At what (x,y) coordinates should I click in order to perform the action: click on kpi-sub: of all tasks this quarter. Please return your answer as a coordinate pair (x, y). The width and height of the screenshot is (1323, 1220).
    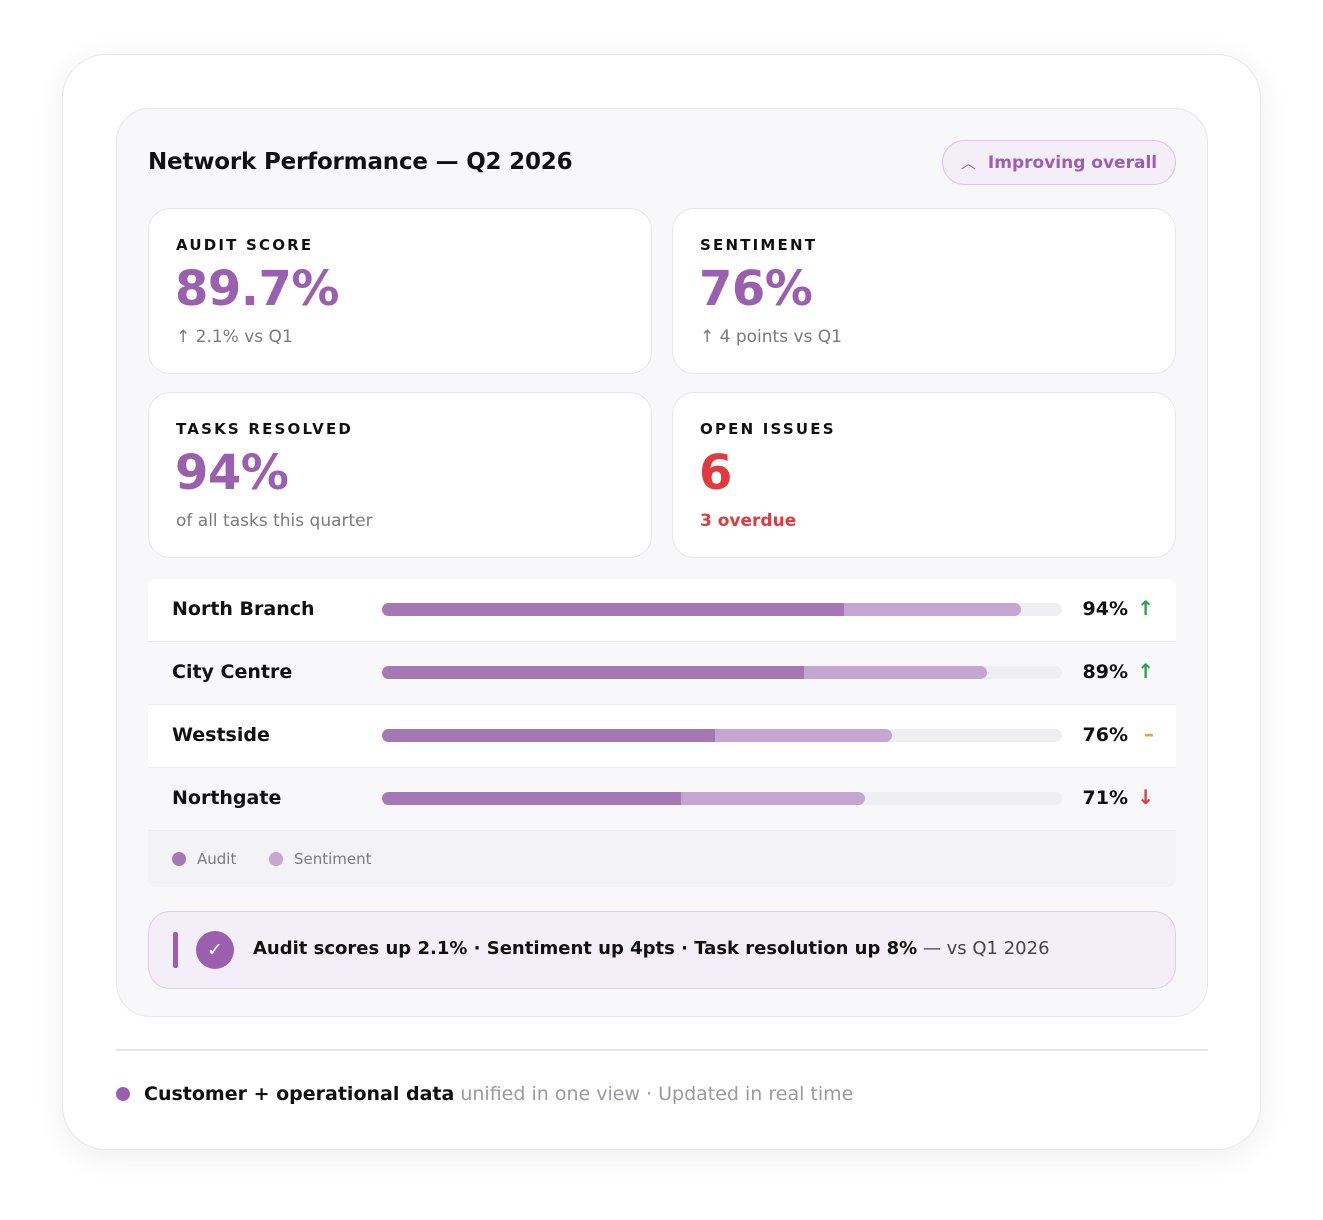
    Looking at the image, I should click on (274, 521).